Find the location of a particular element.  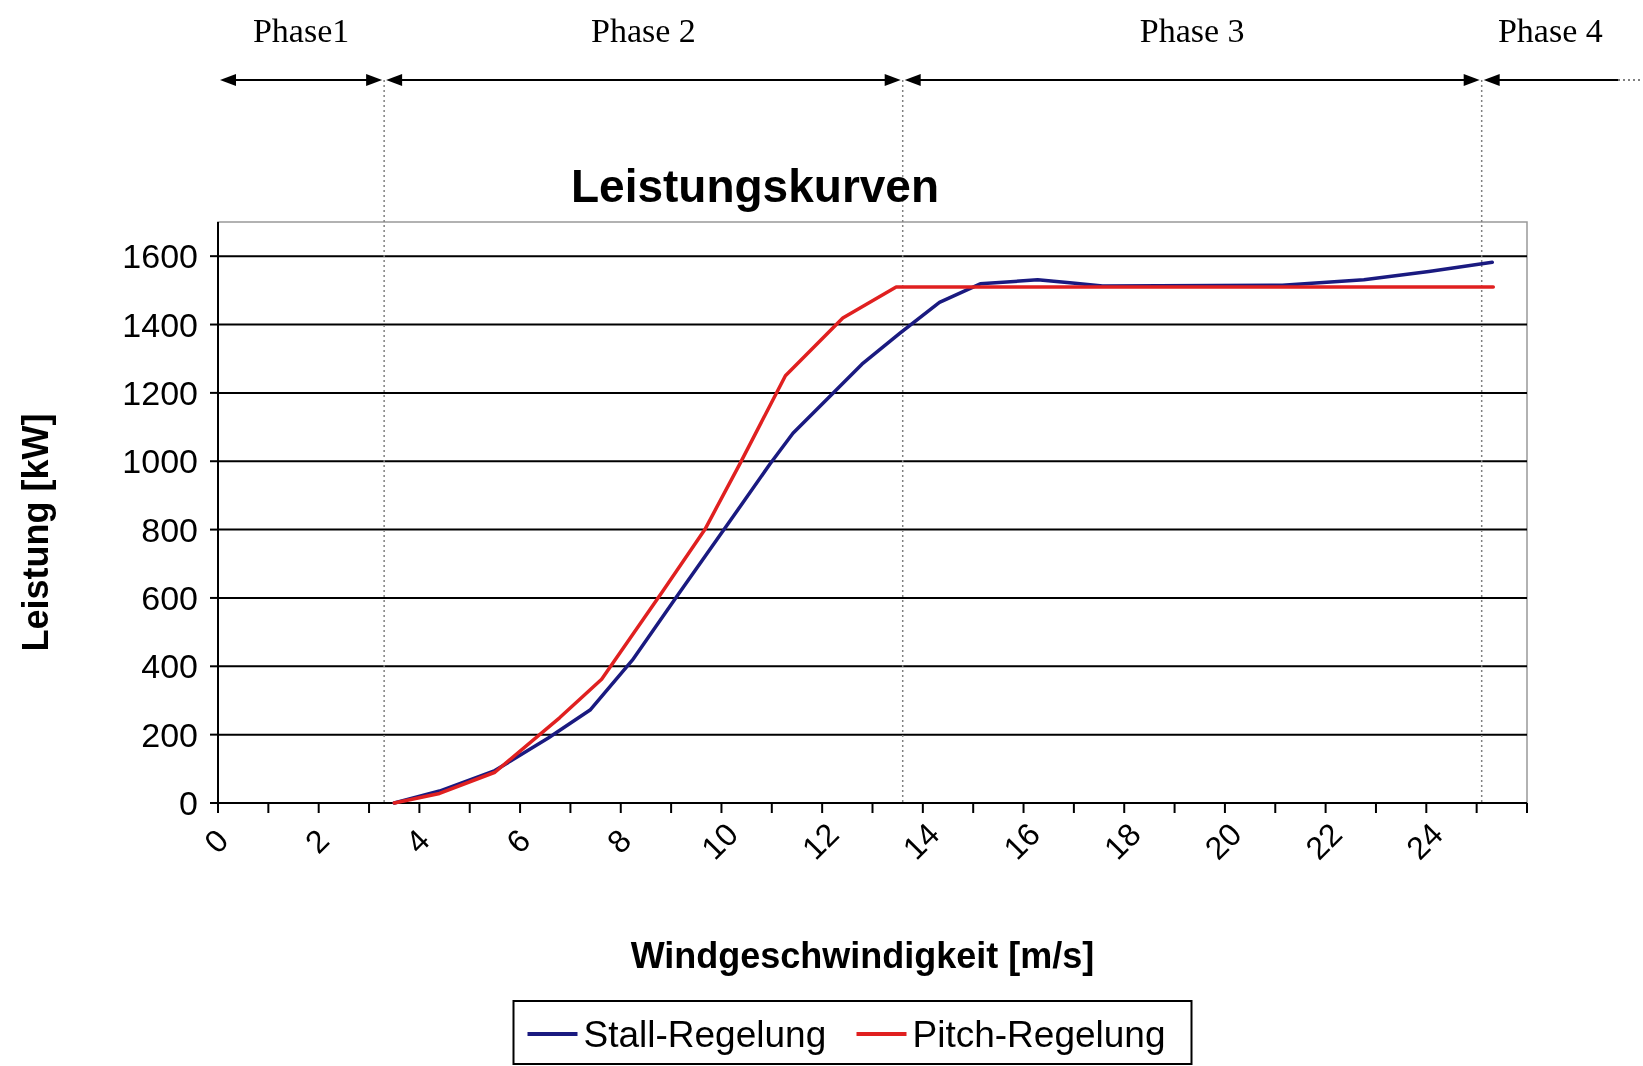

y-tick-label: 1000 is located at coordinates (160, 461).